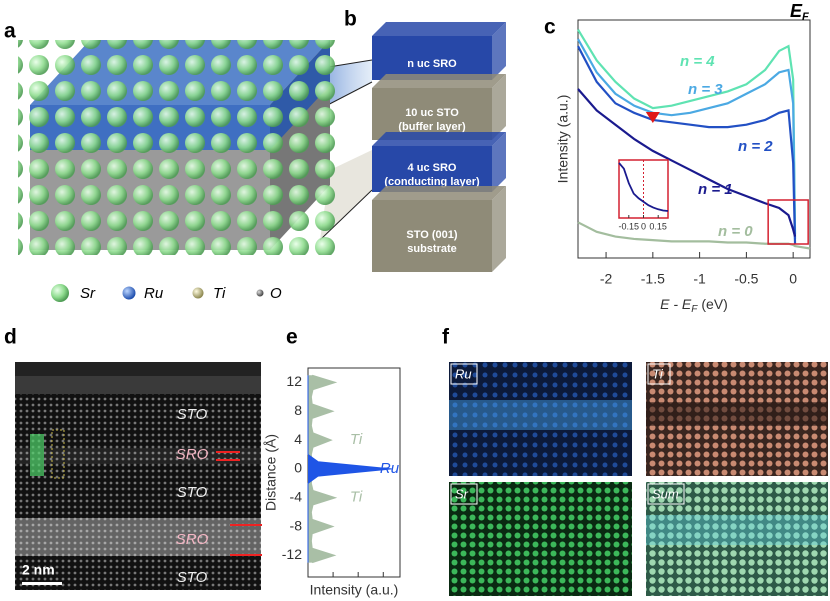 The height and width of the screenshot is (601, 830). What do you see at coordinates (755, 146) in the screenshot?
I see `series-label: n = 2` at bounding box center [755, 146].